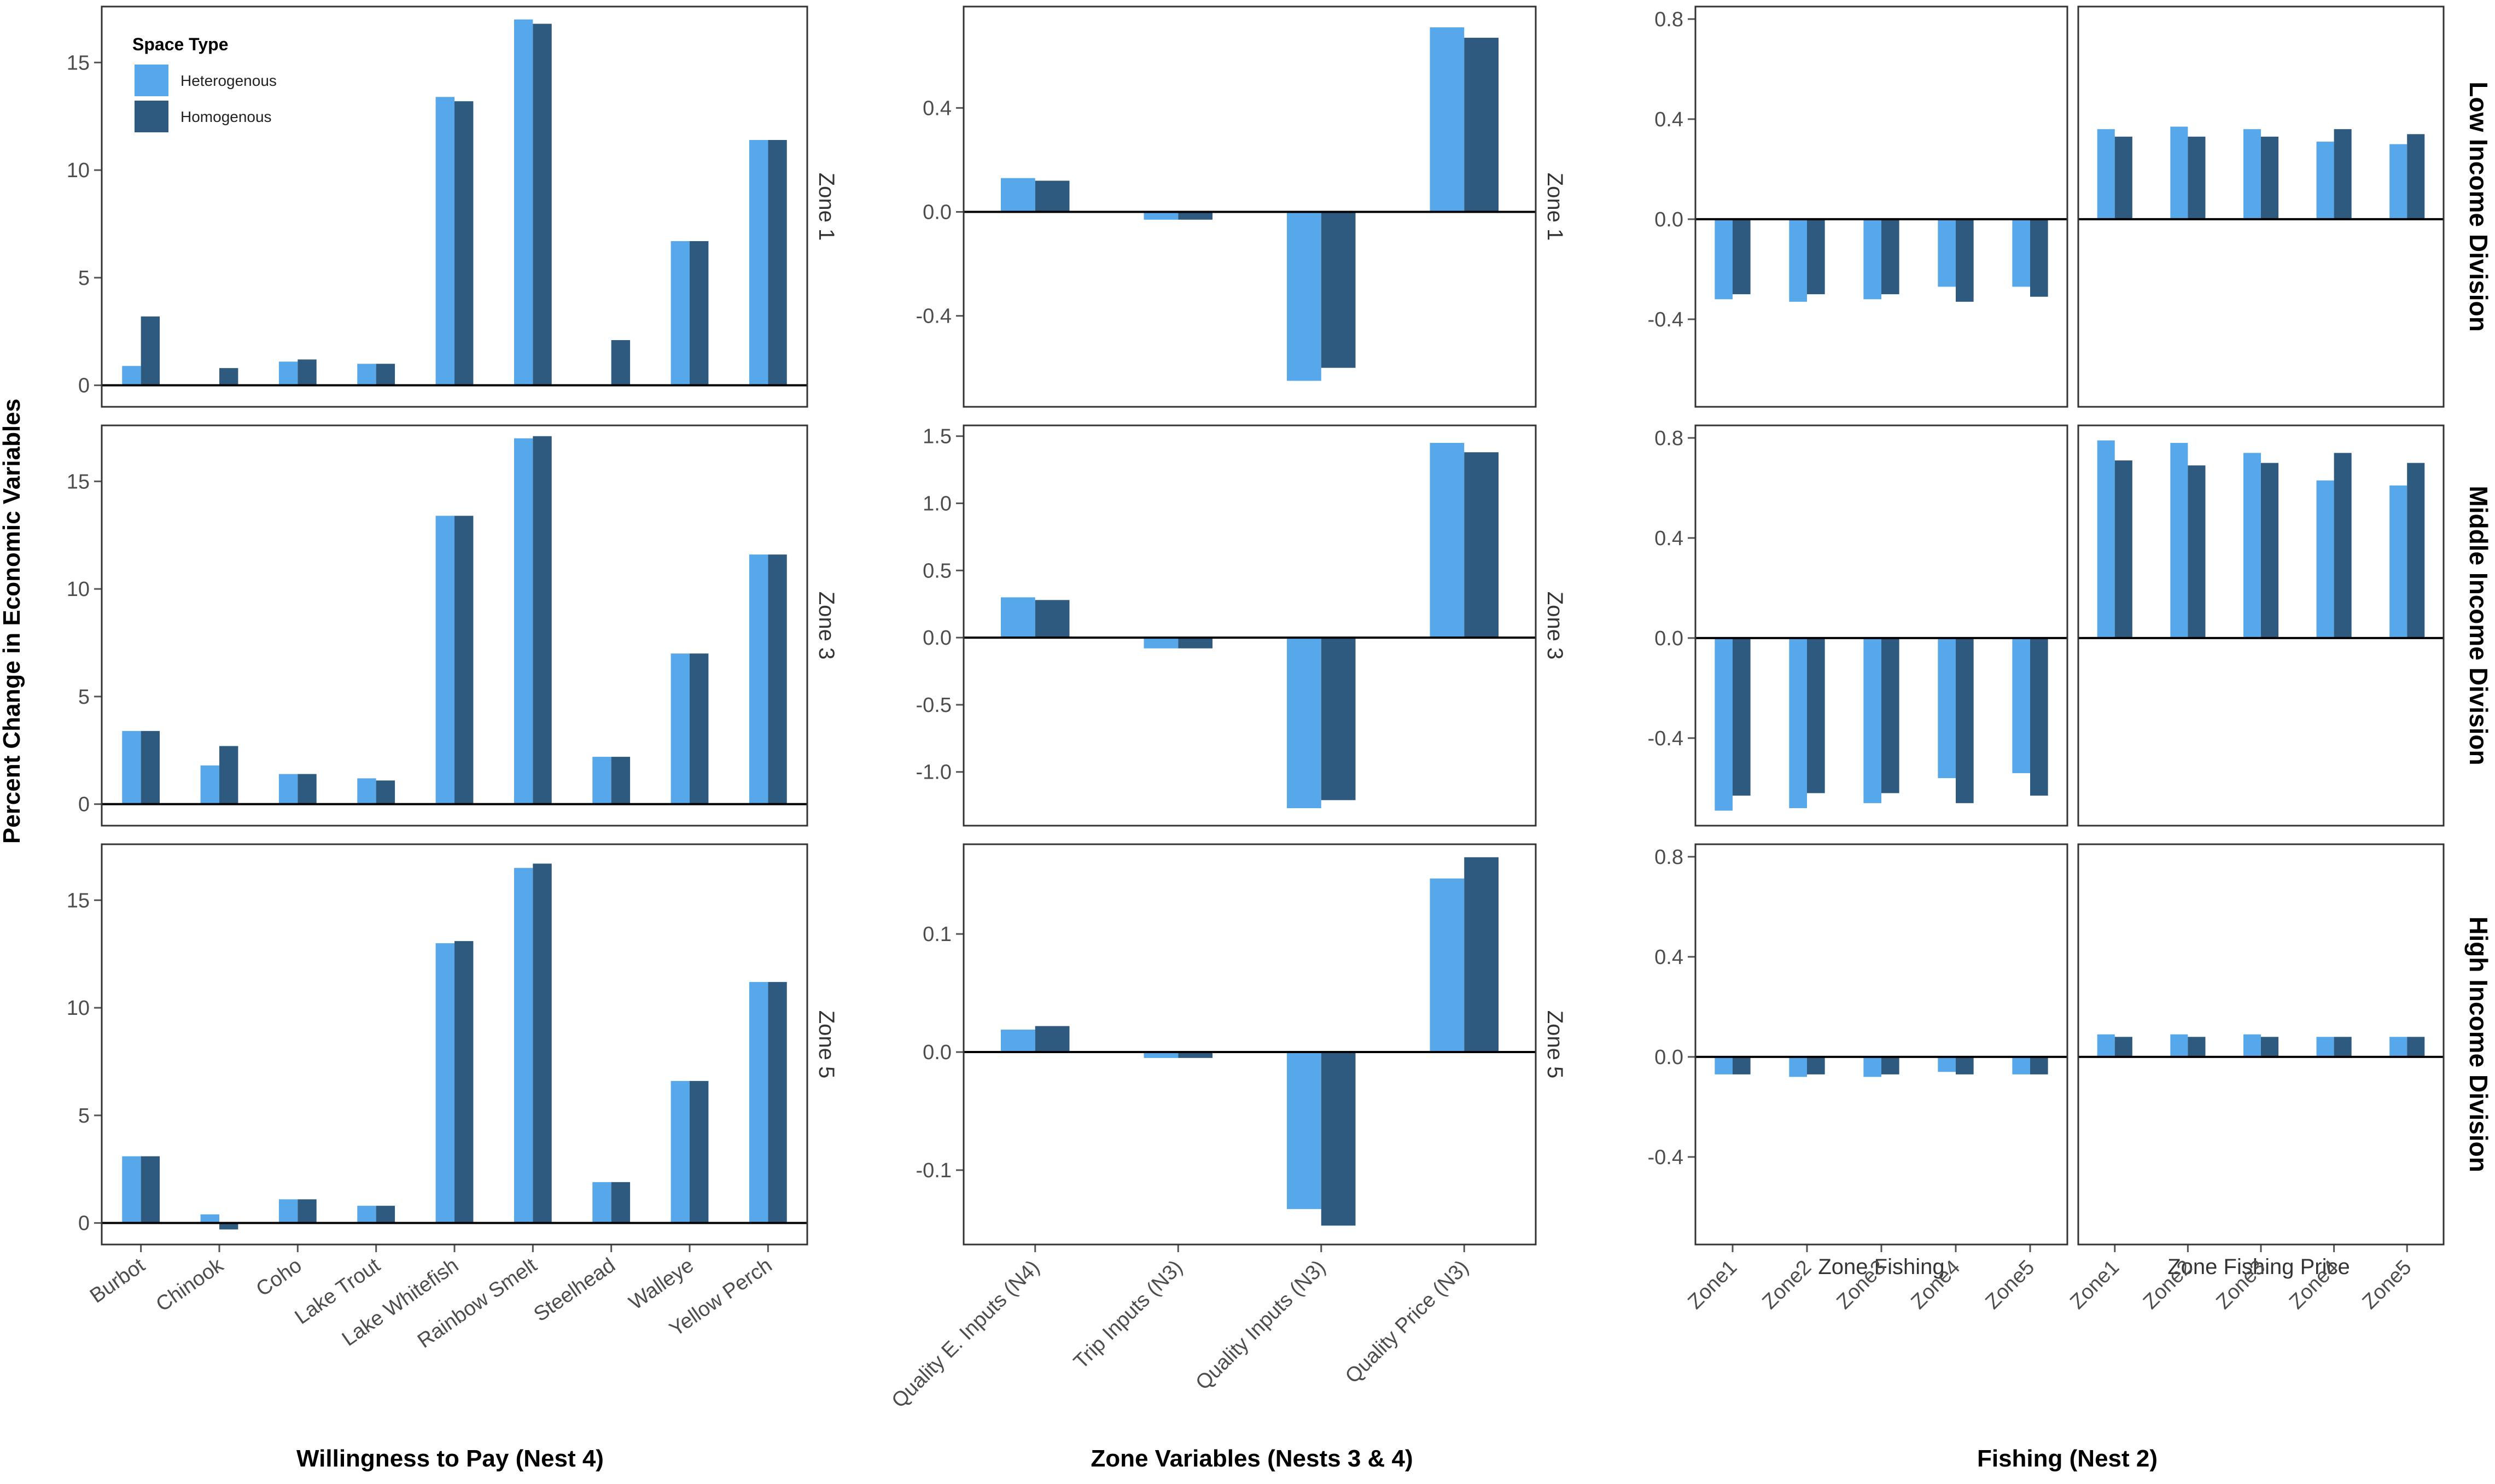 Image resolution: width=2495 pixels, height=1484 pixels. Describe the element at coordinates (84, 804) in the screenshot. I see `wtp-panel-2-ytick-label-0: 0` at that location.